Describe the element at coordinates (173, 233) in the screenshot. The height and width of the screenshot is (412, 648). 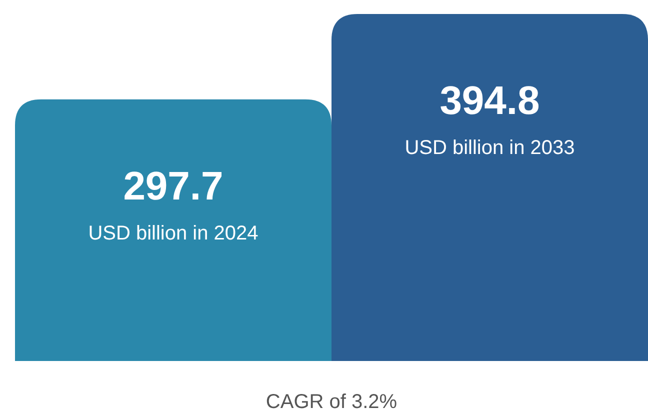
I see `x-tick-label: USD billion in 2024` at that location.